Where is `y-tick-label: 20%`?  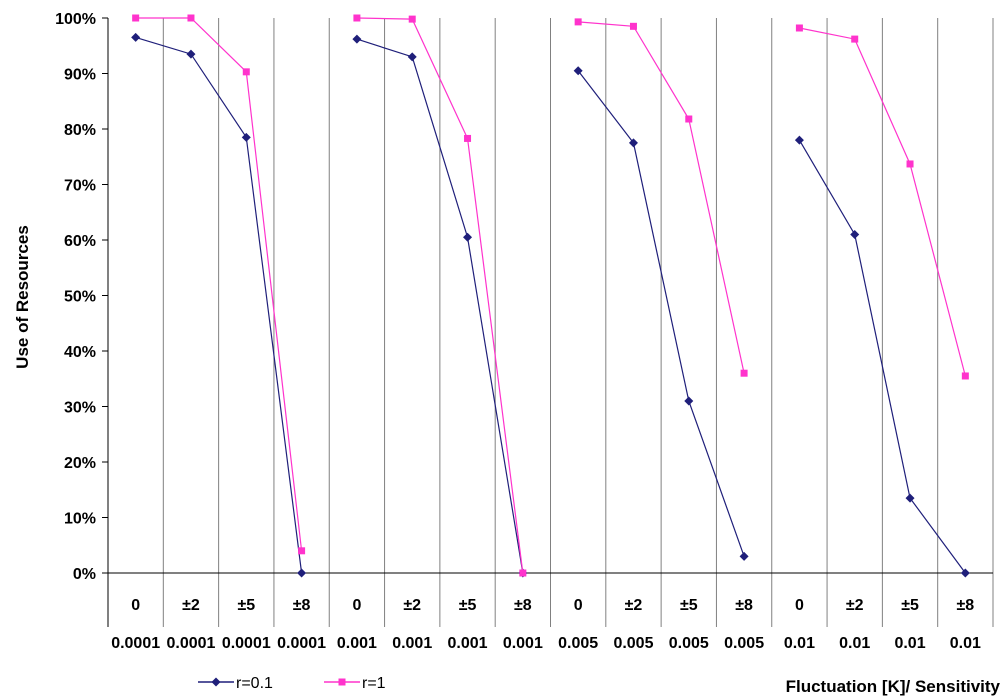
y-tick-label: 20% is located at coordinates (80, 463).